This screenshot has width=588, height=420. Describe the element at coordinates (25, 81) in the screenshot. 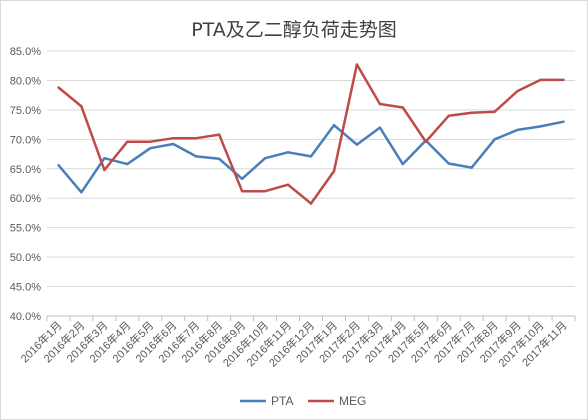

I see `y-tick-label: 80.0%` at that location.